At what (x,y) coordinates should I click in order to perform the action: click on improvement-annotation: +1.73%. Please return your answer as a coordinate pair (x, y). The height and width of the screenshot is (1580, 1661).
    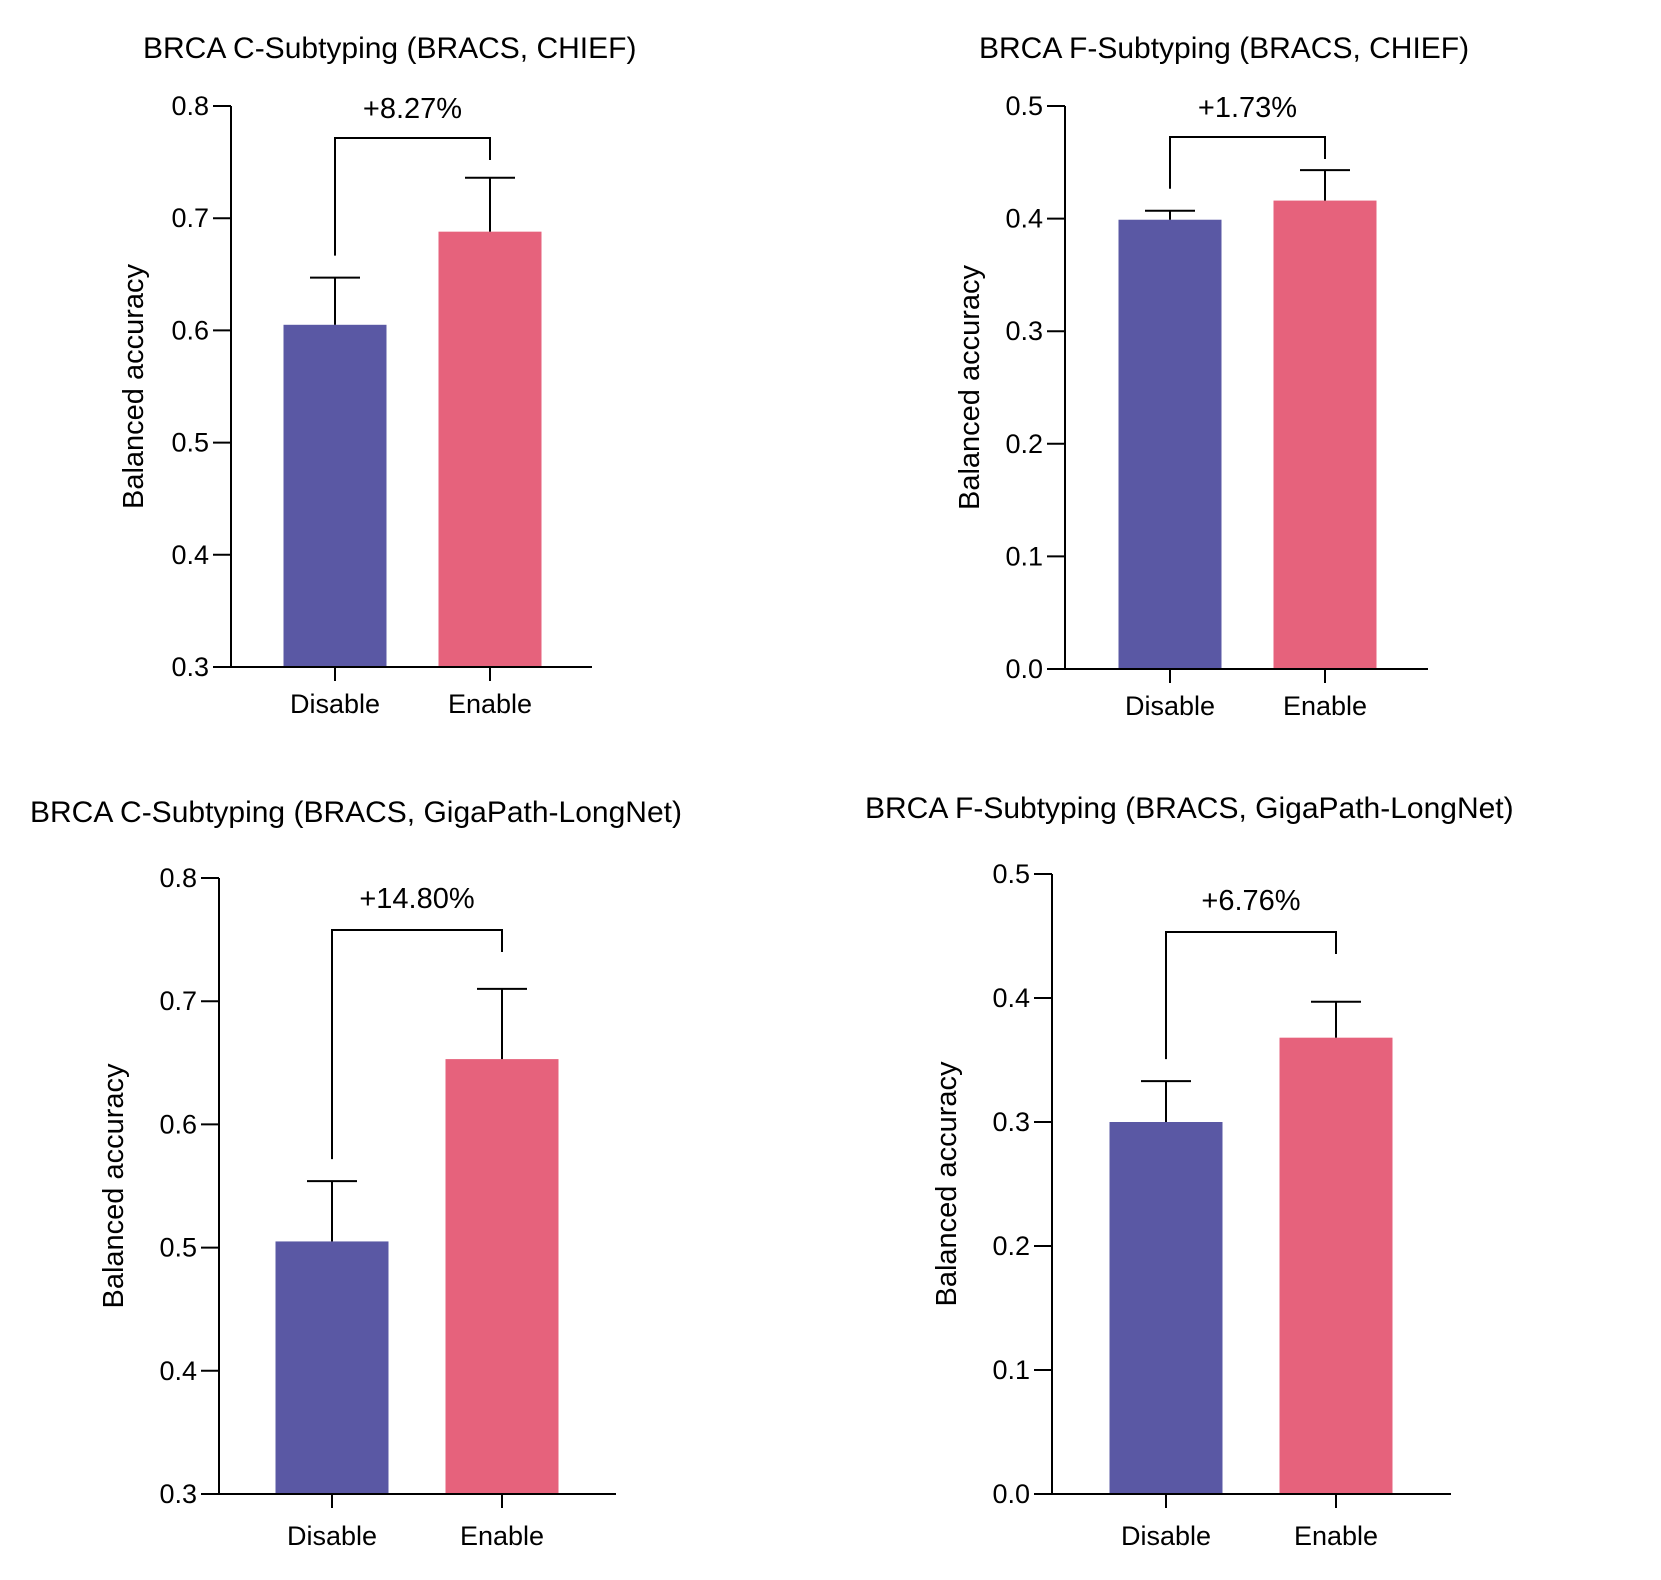
    Looking at the image, I should click on (1247, 108).